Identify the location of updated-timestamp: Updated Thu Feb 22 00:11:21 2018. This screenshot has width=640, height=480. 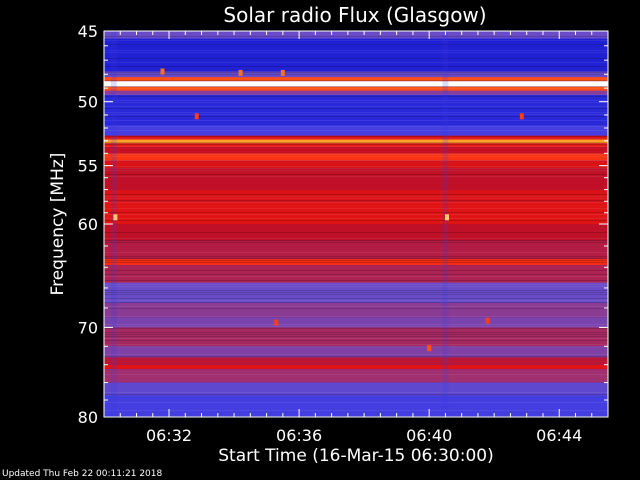
(82, 474).